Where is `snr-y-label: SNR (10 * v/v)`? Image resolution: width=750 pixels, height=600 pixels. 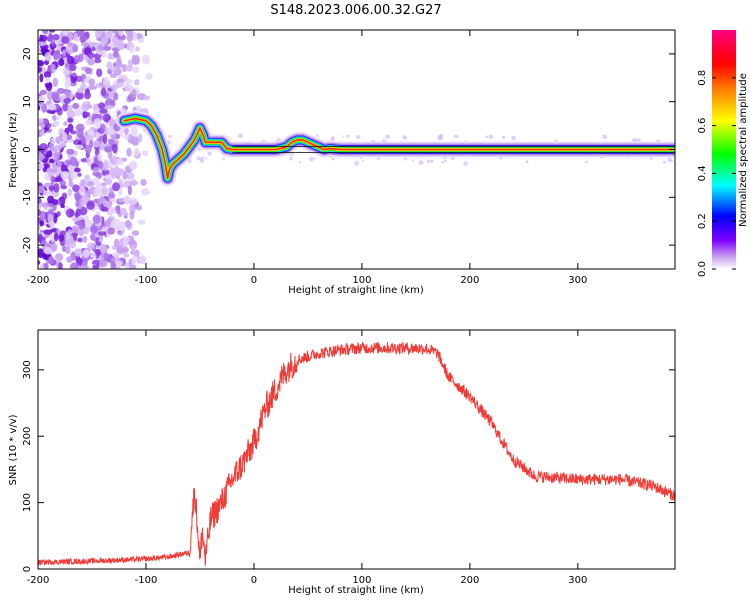
snr-y-label: SNR (10 * v/v) is located at coordinates (13, 449).